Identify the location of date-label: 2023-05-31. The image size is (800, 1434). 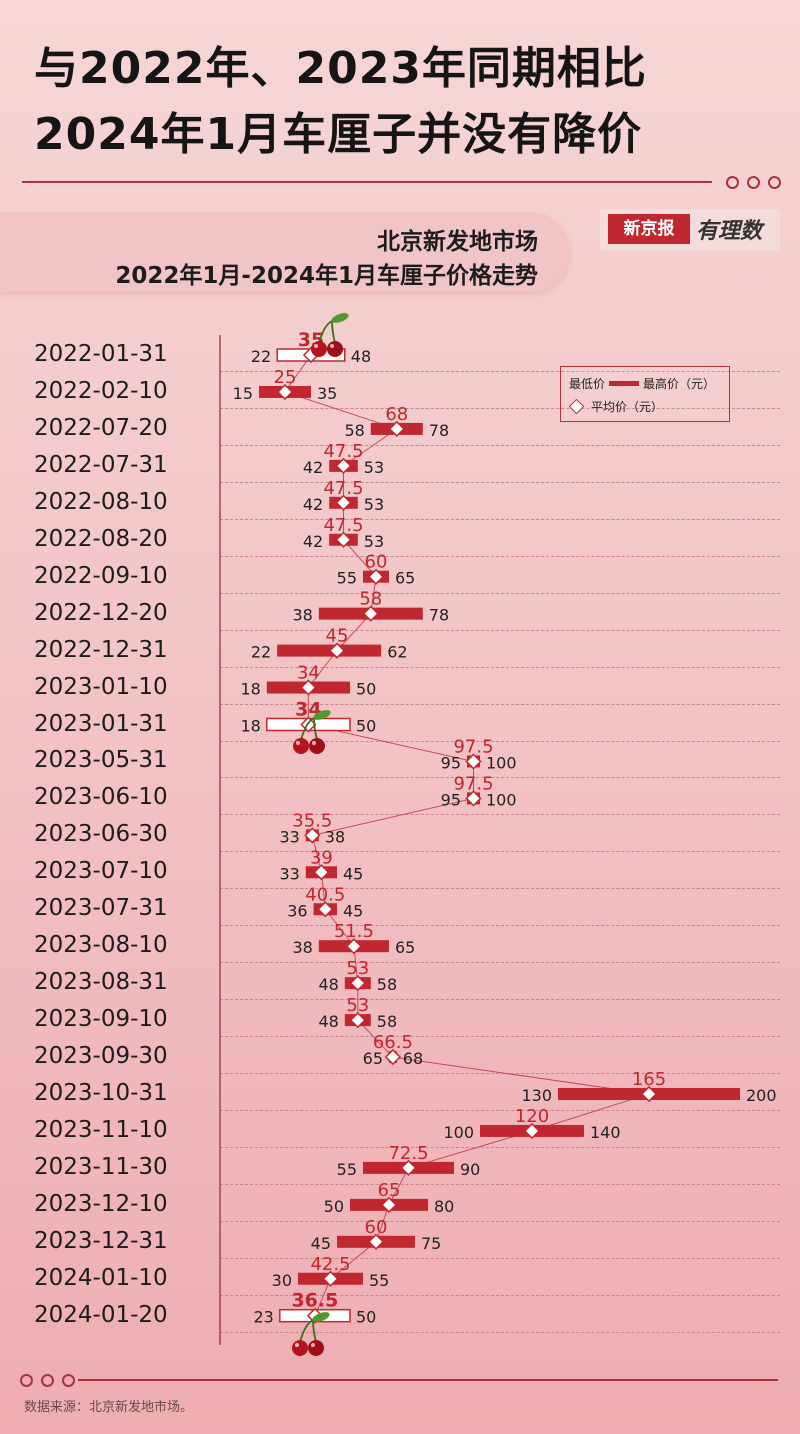
(101, 760).